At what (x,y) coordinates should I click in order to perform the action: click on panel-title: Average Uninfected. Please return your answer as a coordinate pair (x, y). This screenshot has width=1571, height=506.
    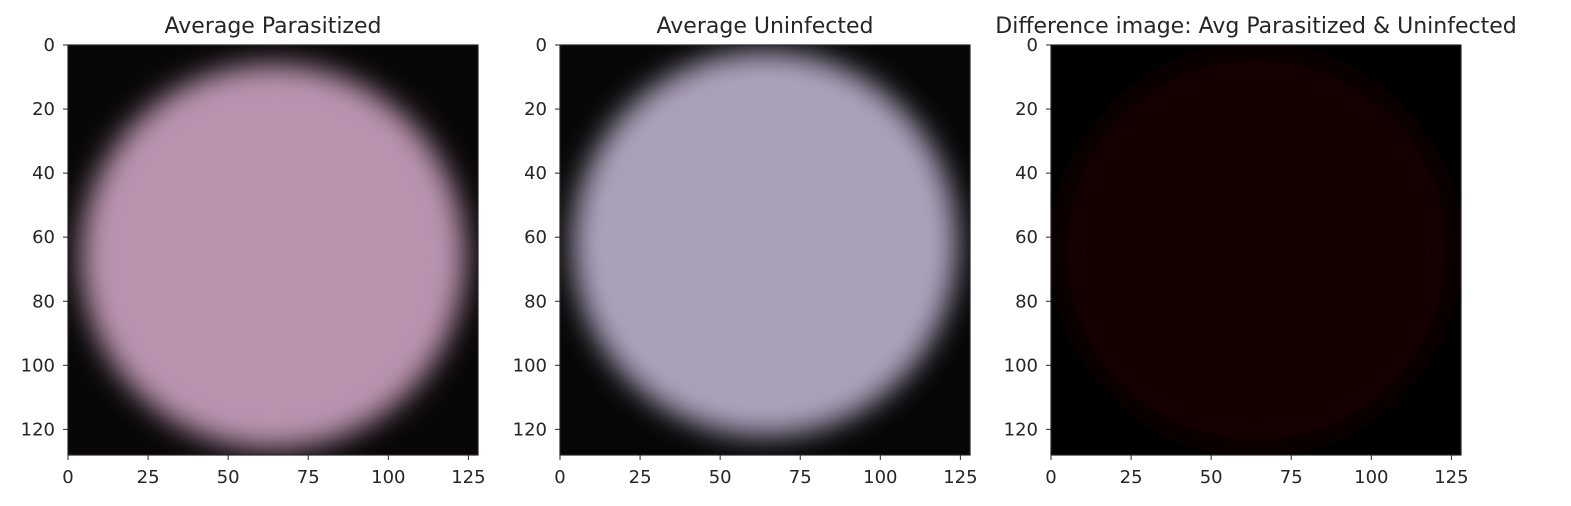
    Looking at the image, I should click on (765, 26).